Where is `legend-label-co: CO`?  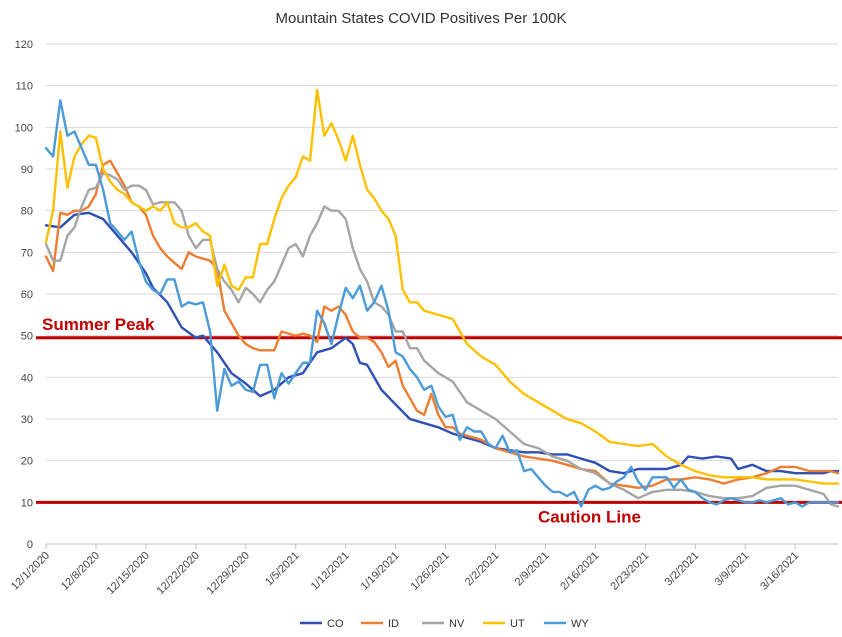 legend-label-co: CO is located at coordinates (335, 624).